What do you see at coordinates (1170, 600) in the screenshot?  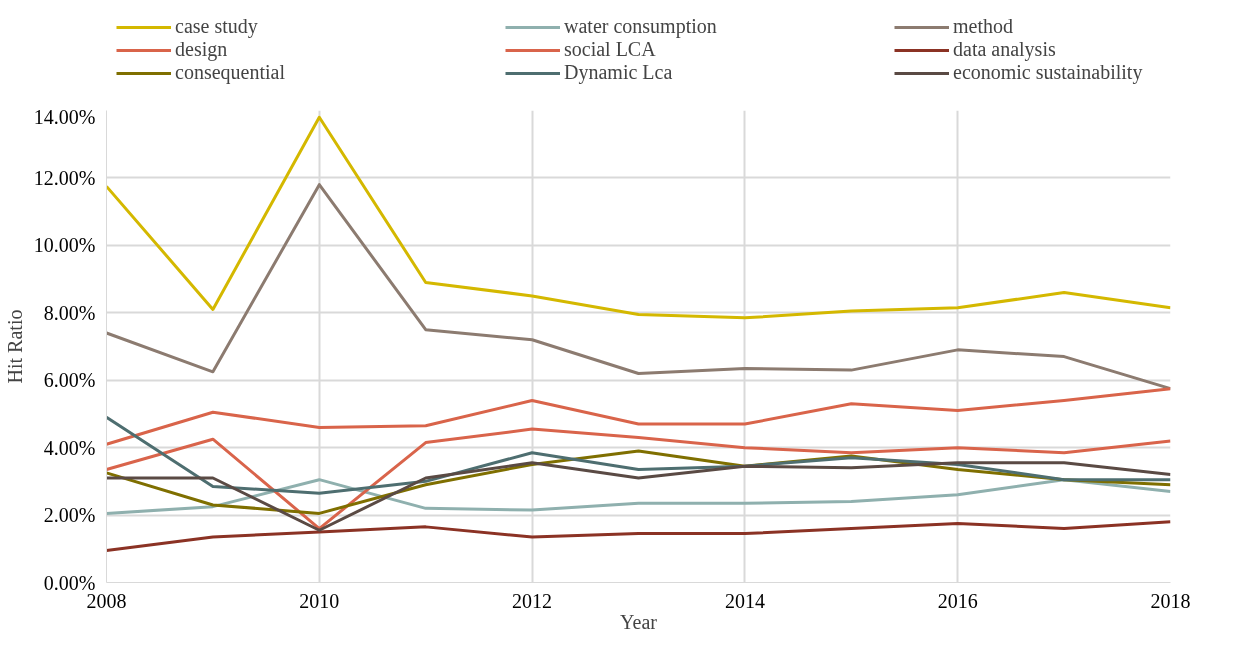 I see `x-tick-label: 2018` at bounding box center [1170, 600].